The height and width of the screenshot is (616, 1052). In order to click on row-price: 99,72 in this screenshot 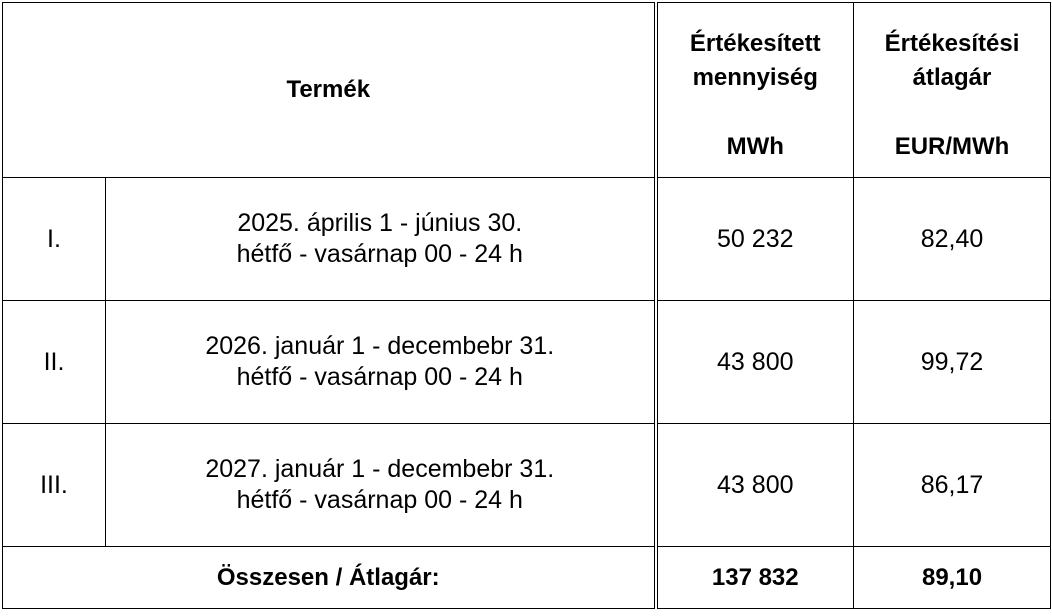, I will do `click(952, 362)`.